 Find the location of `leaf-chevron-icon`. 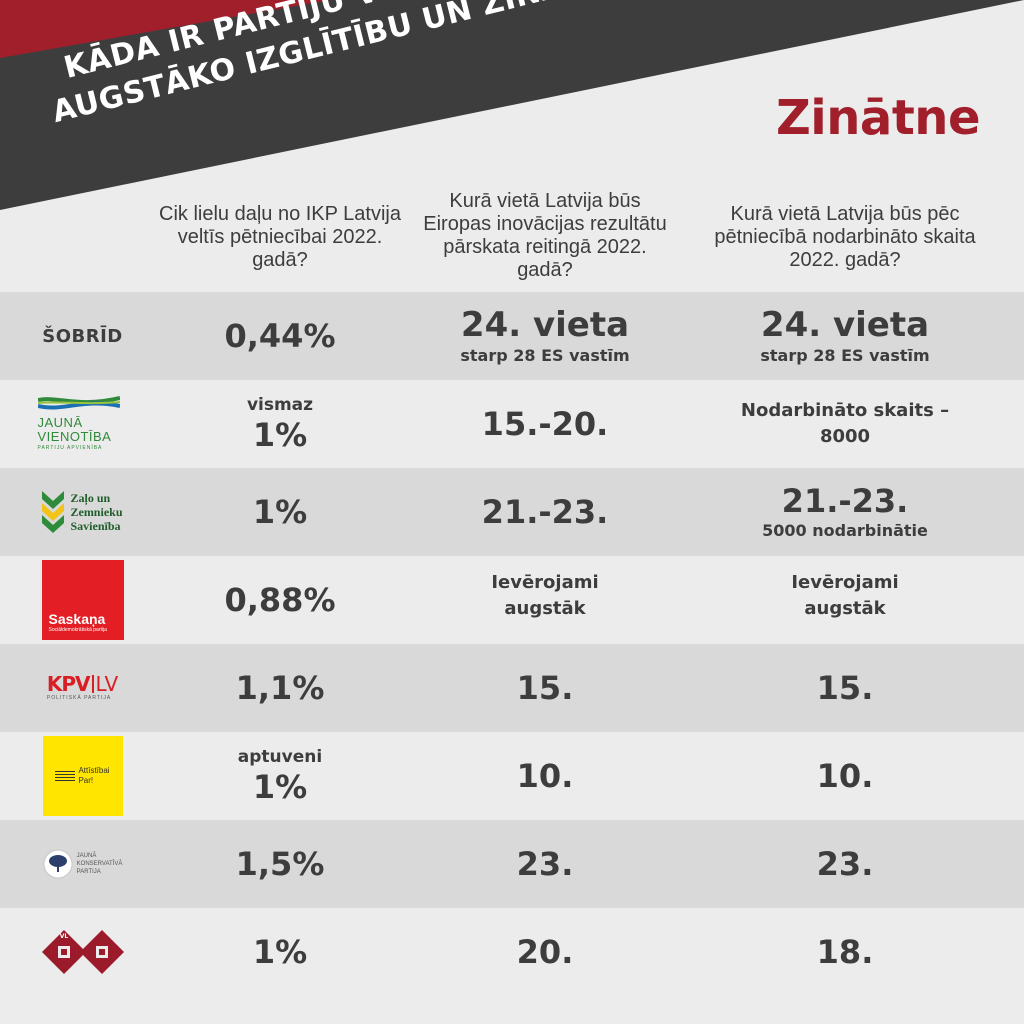

leaf-chevron-icon is located at coordinates (53, 512).